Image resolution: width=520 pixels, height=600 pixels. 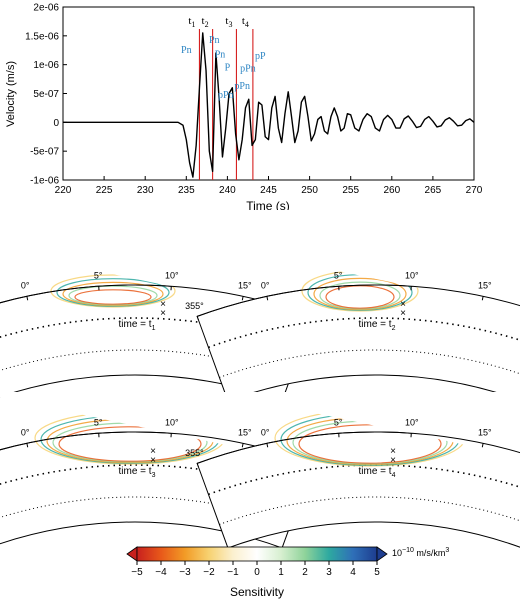 What do you see at coordinates (46, 94) in the screenshot?
I see `y-tick-label: 5e-07` at bounding box center [46, 94].